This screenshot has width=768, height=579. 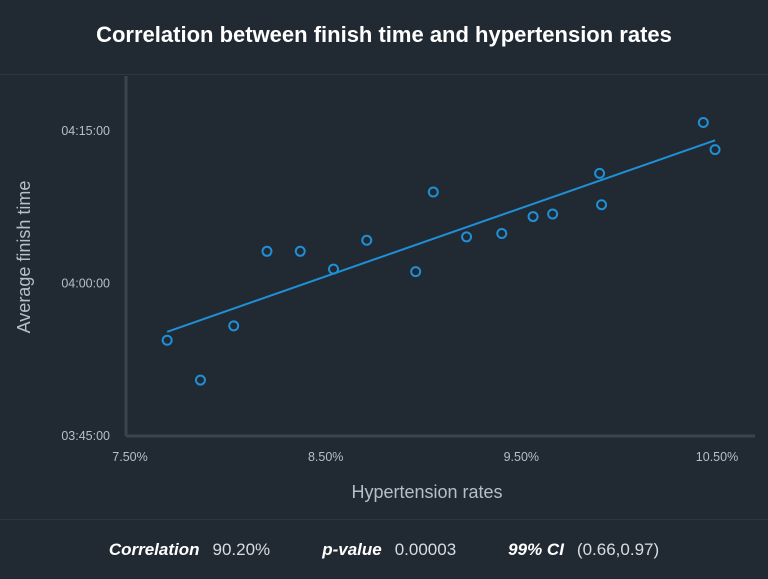 I want to click on correlation-label: Correlation, so click(x=154, y=549).